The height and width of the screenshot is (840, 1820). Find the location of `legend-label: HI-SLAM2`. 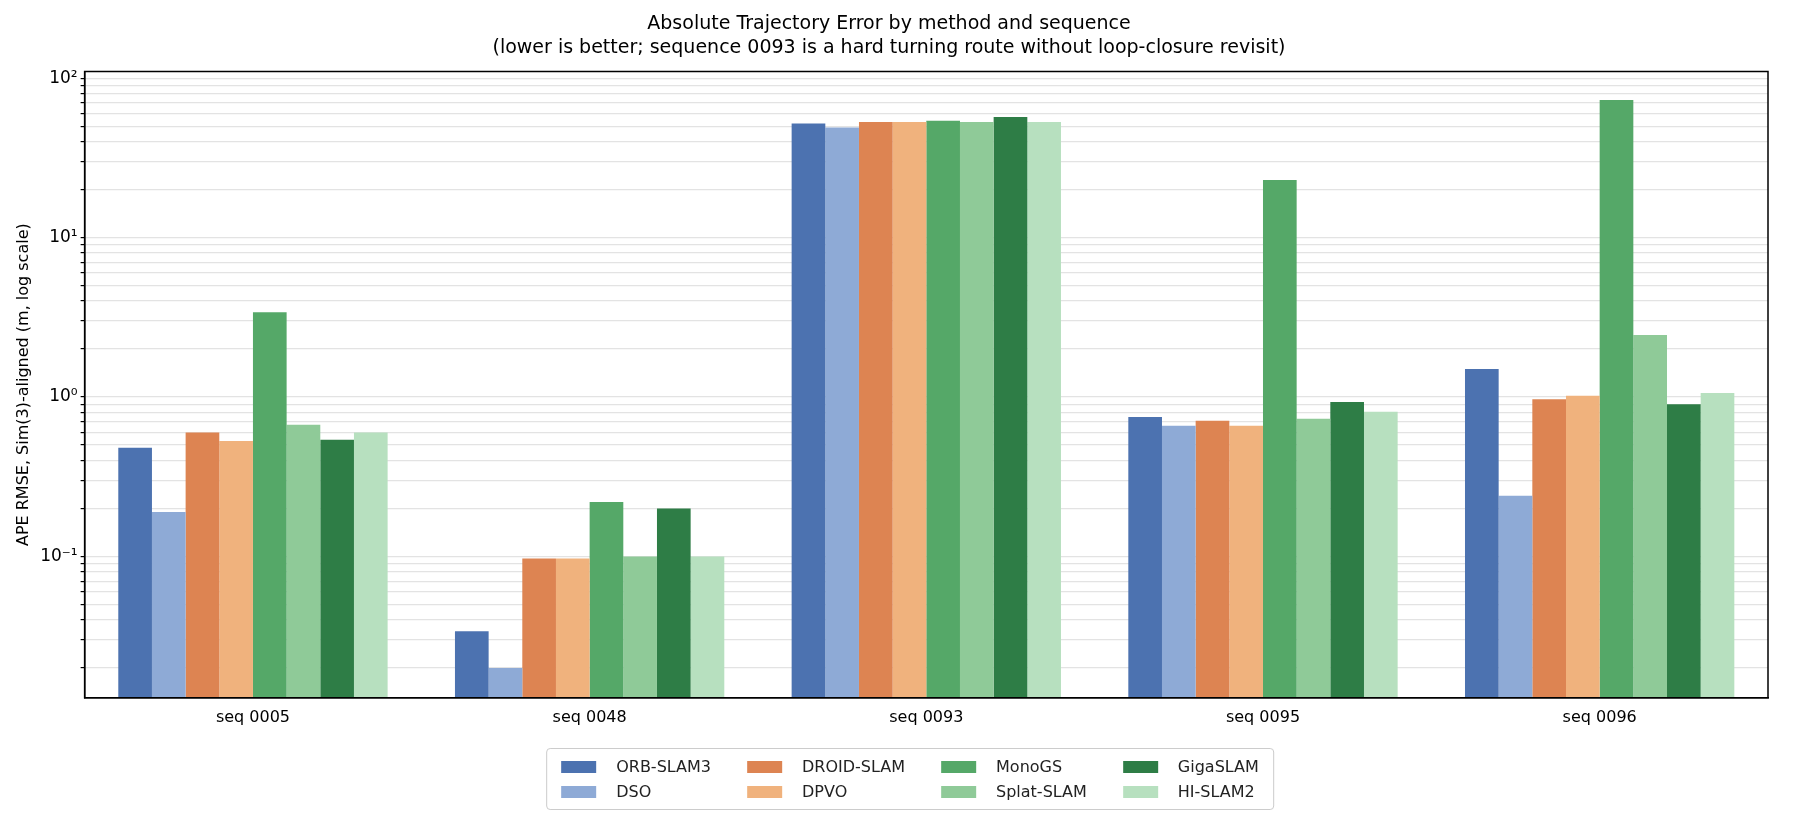

legend-label: HI-SLAM2 is located at coordinates (1216, 791).